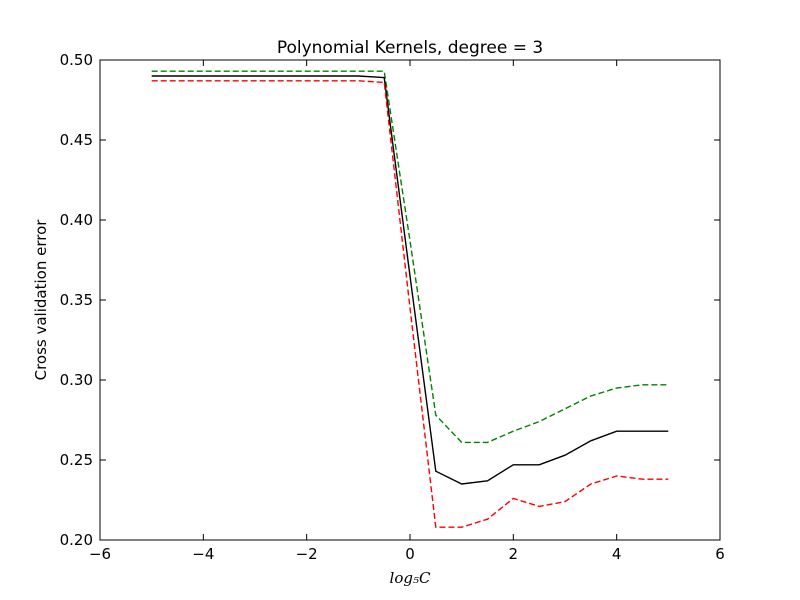 The height and width of the screenshot is (600, 800). What do you see at coordinates (76, 60) in the screenshot?
I see `y-tick-label: 0.50` at bounding box center [76, 60].